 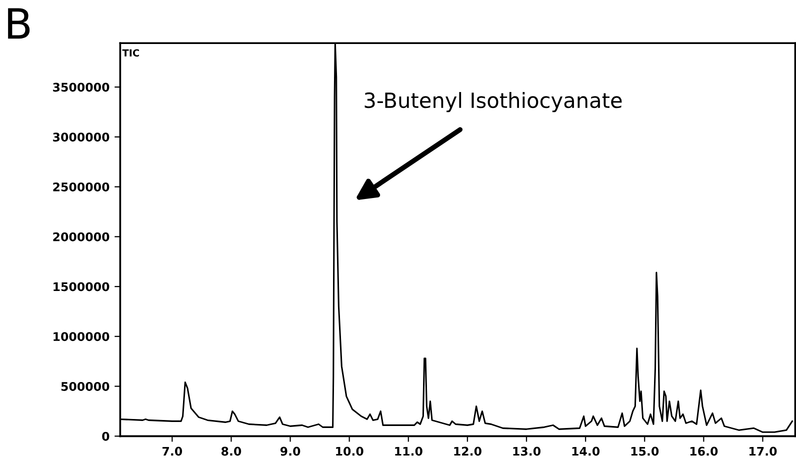 I want to click on x-tick-label: 13.0, so click(x=526, y=451).